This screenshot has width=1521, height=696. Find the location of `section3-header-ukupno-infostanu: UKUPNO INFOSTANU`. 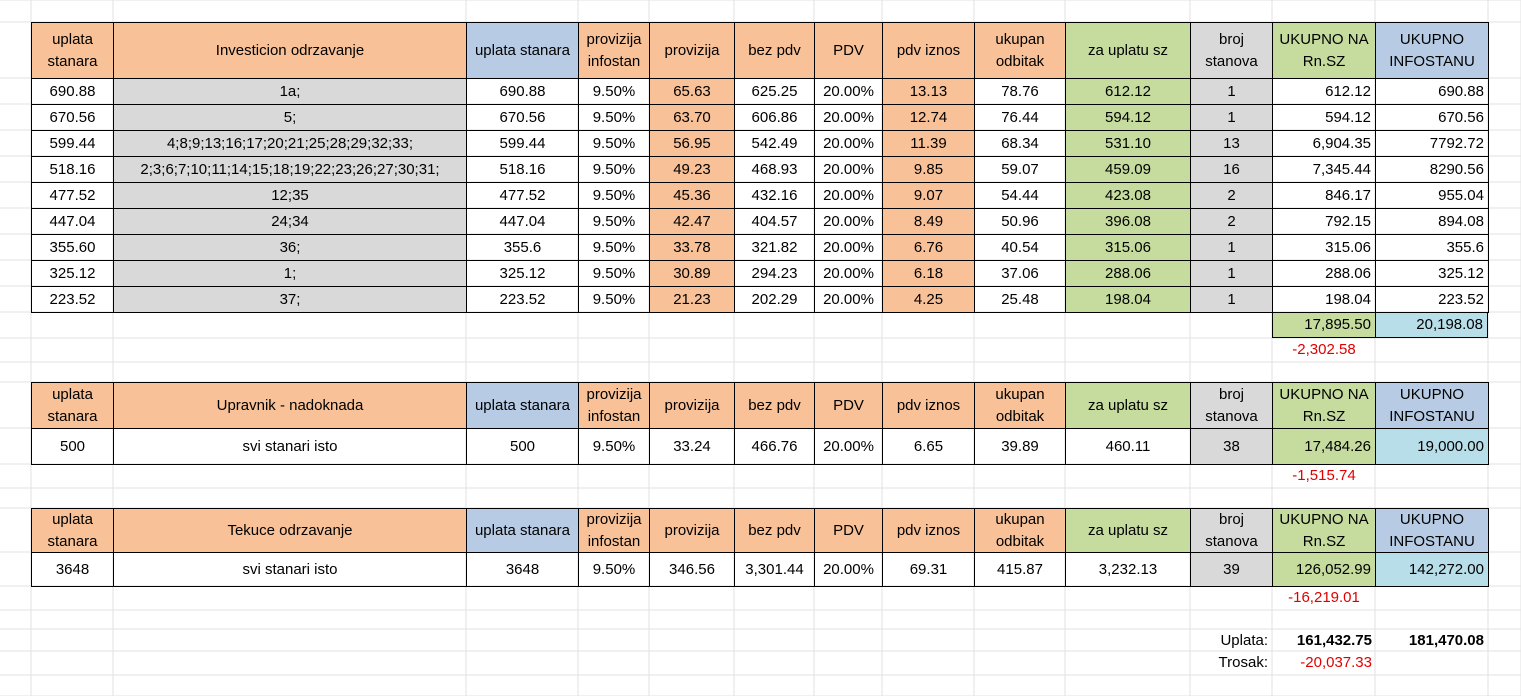

section3-header-ukupno-infostanu: UKUPNO INFOSTANU is located at coordinates (1432, 530).